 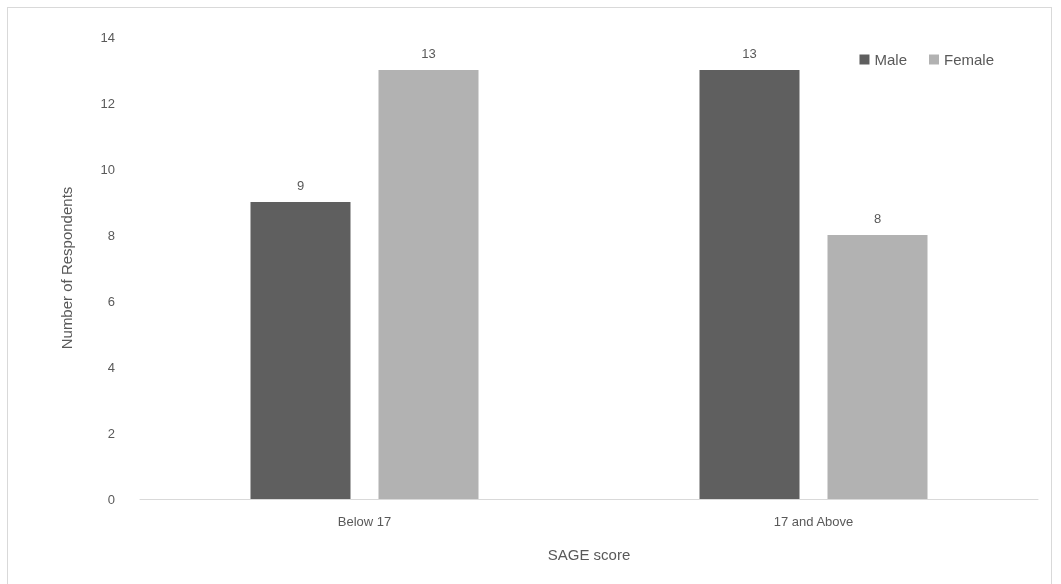 What do you see at coordinates (589, 554) in the screenshot?
I see `x-axis-title: SAGE score` at bounding box center [589, 554].